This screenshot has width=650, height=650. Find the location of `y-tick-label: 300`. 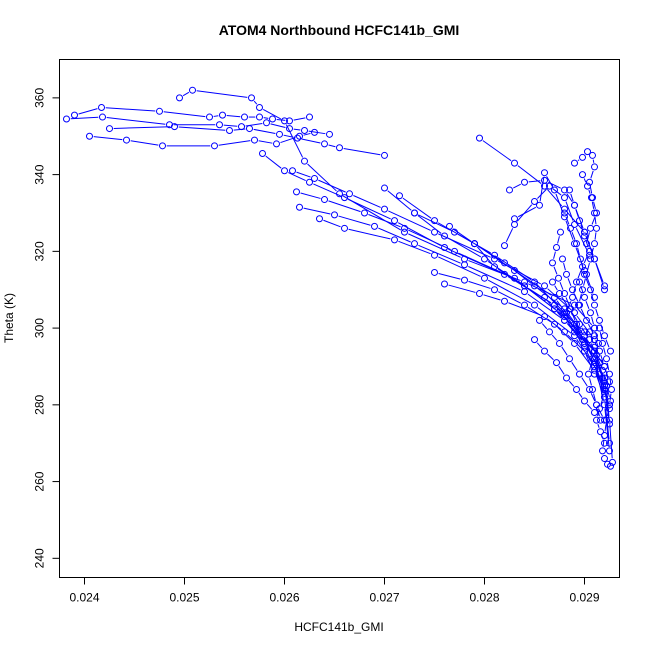

y-tick-label: 300 is located at coordinates (40, 328).